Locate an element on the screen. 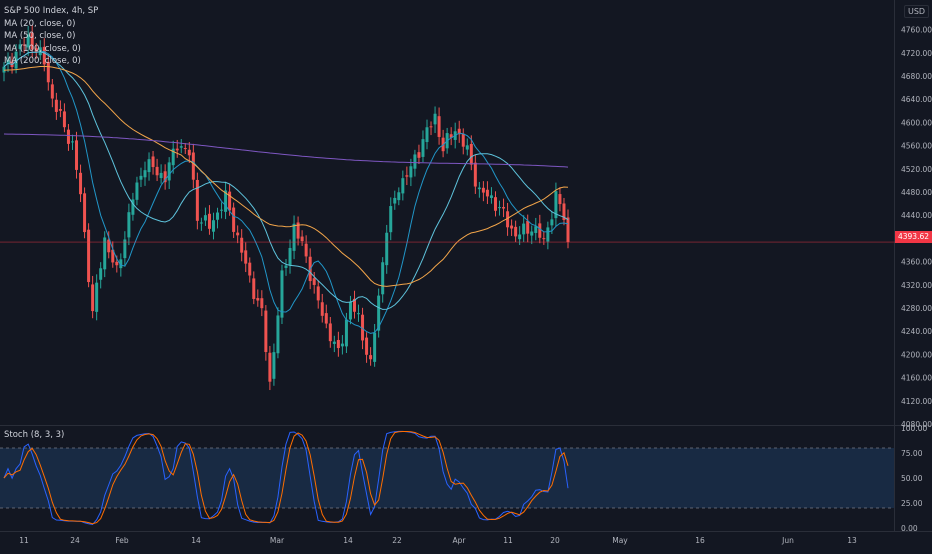 This screenshot has width=932, height=554. price-tick-label: 4480.00 is located at coordinates (916, 192).